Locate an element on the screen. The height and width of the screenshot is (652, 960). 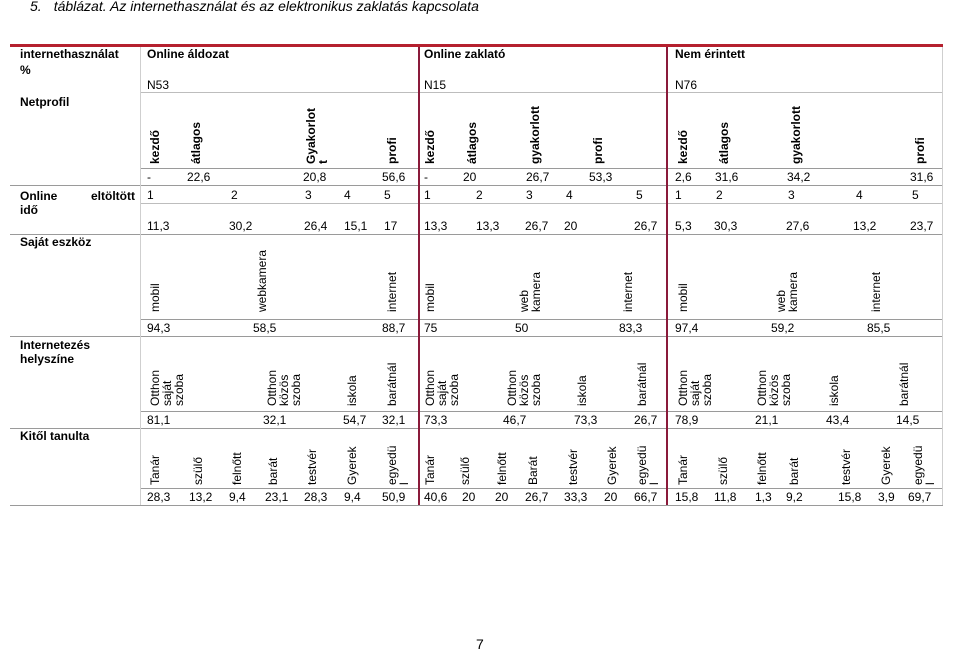
table-cell: 69,7 is located at coordinates (920, 497).